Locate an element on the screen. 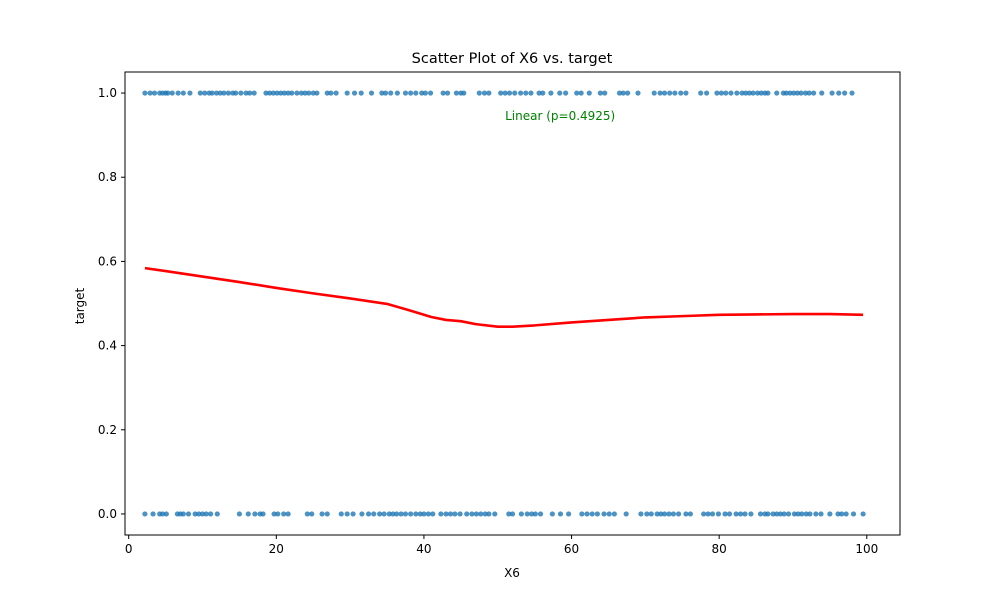  y-tick-label: 0.2 is located at coordinates (107, 430).